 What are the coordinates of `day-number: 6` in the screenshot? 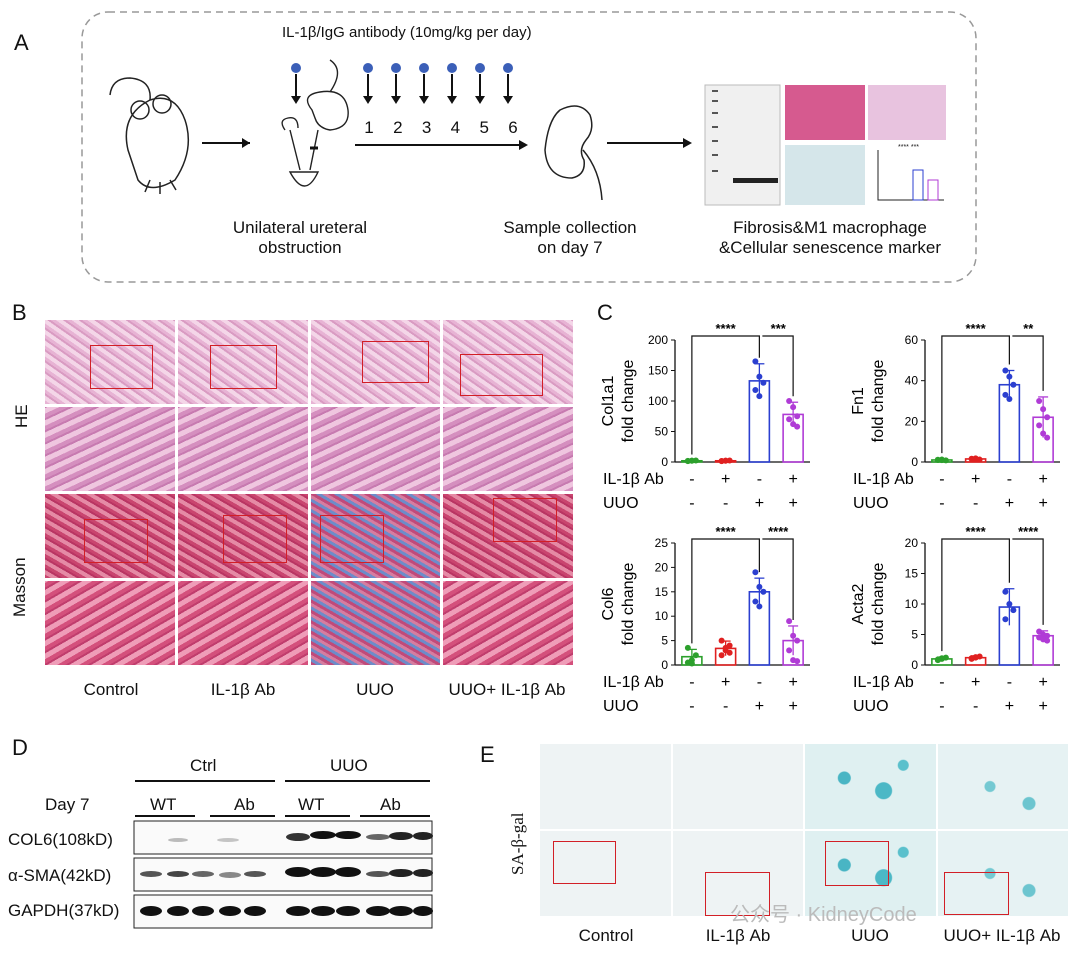 It's located at (513, 127).